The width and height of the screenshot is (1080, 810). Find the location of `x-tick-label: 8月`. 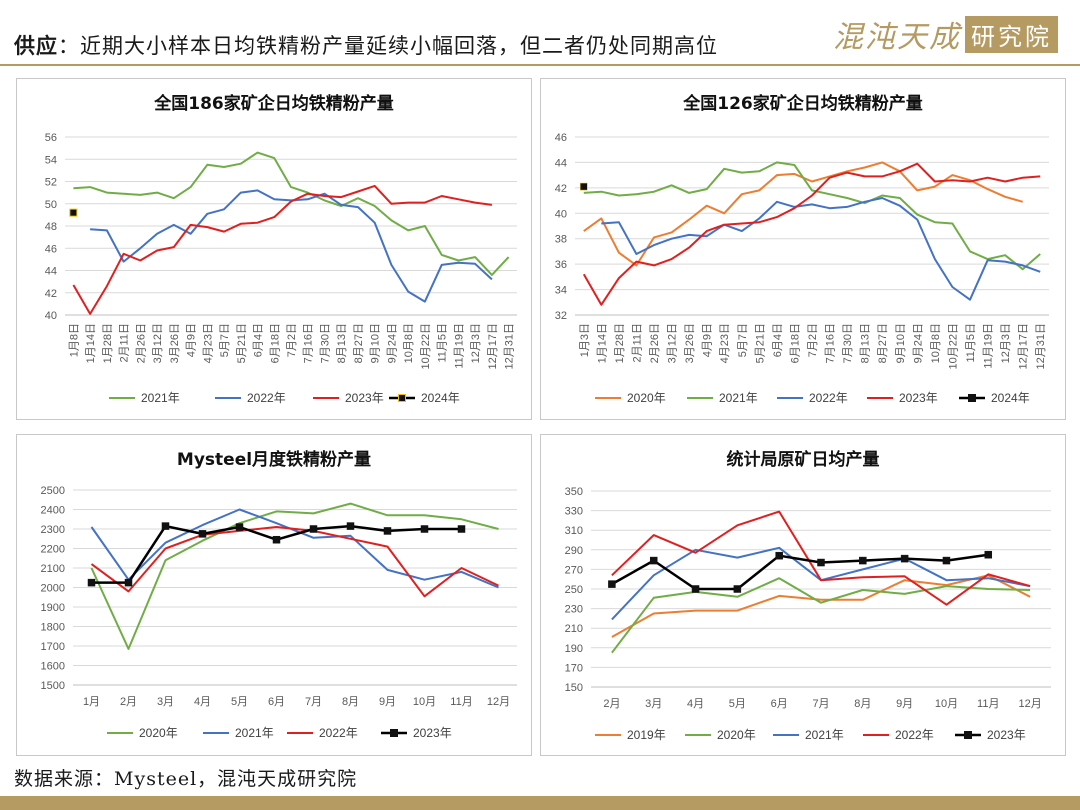

x-tick-label: 8月 is located at coordinates (350, 702).